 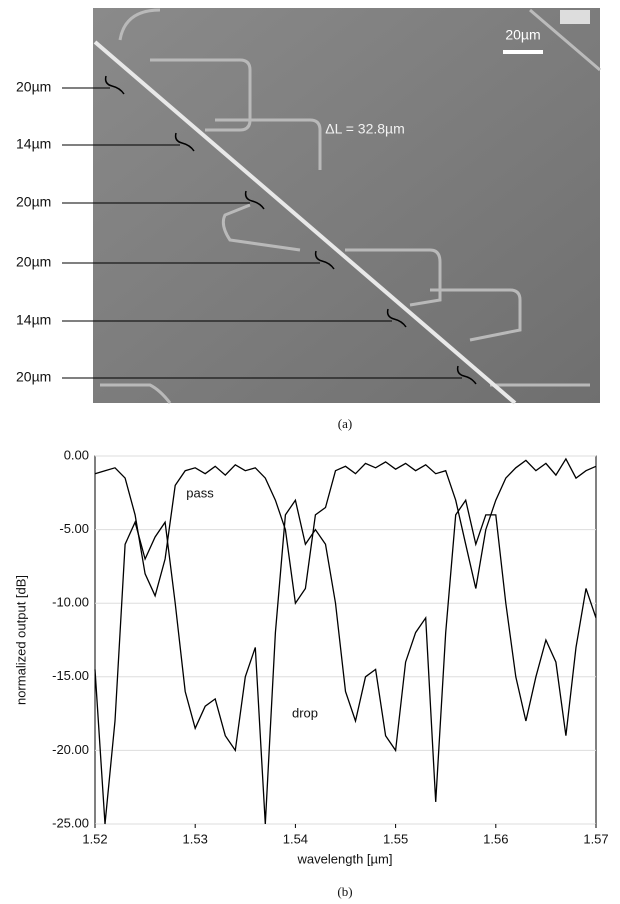 I want to click on y-tick-label: 0.00, so click(x=76, y=454).